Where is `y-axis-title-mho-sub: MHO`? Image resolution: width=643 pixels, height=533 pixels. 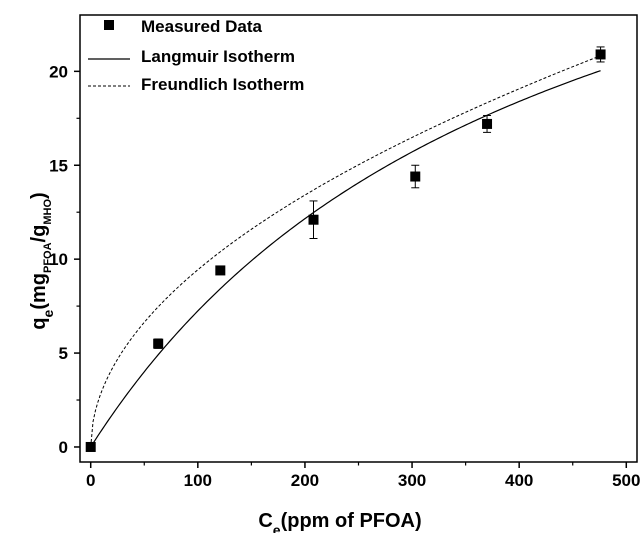 y-axis-title-mho-sub: MHO is located at coordinates (48, 212).